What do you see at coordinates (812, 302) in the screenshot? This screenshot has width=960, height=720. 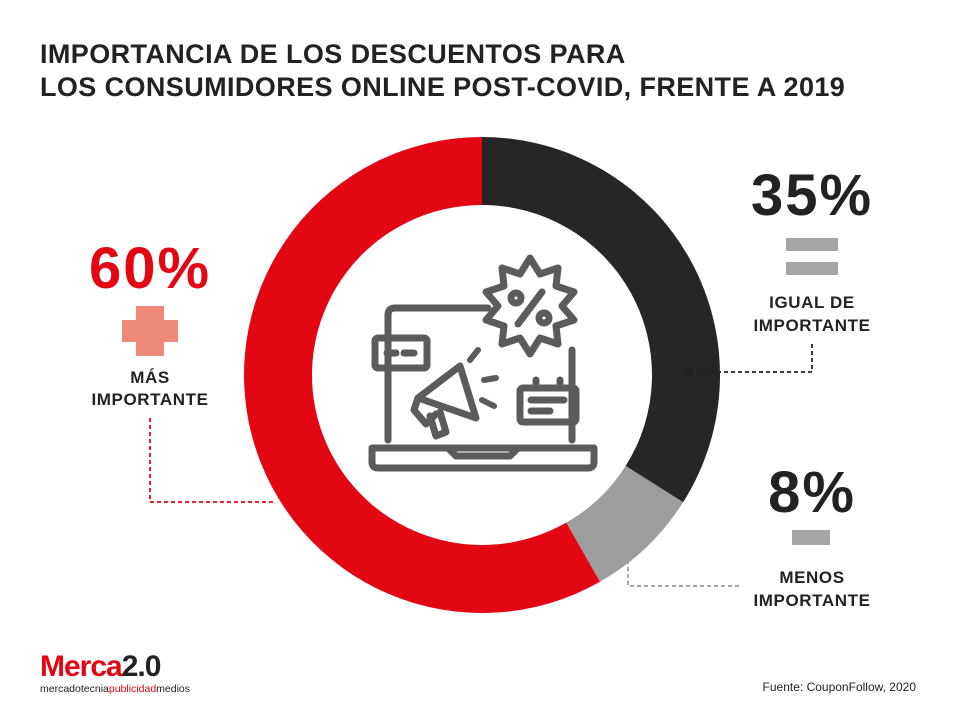 I see `label-igual-1: IGUAL DE` at bounding box center [812, 302].